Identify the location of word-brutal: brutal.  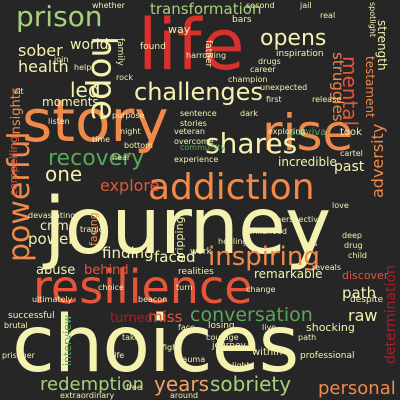
(16, 325).